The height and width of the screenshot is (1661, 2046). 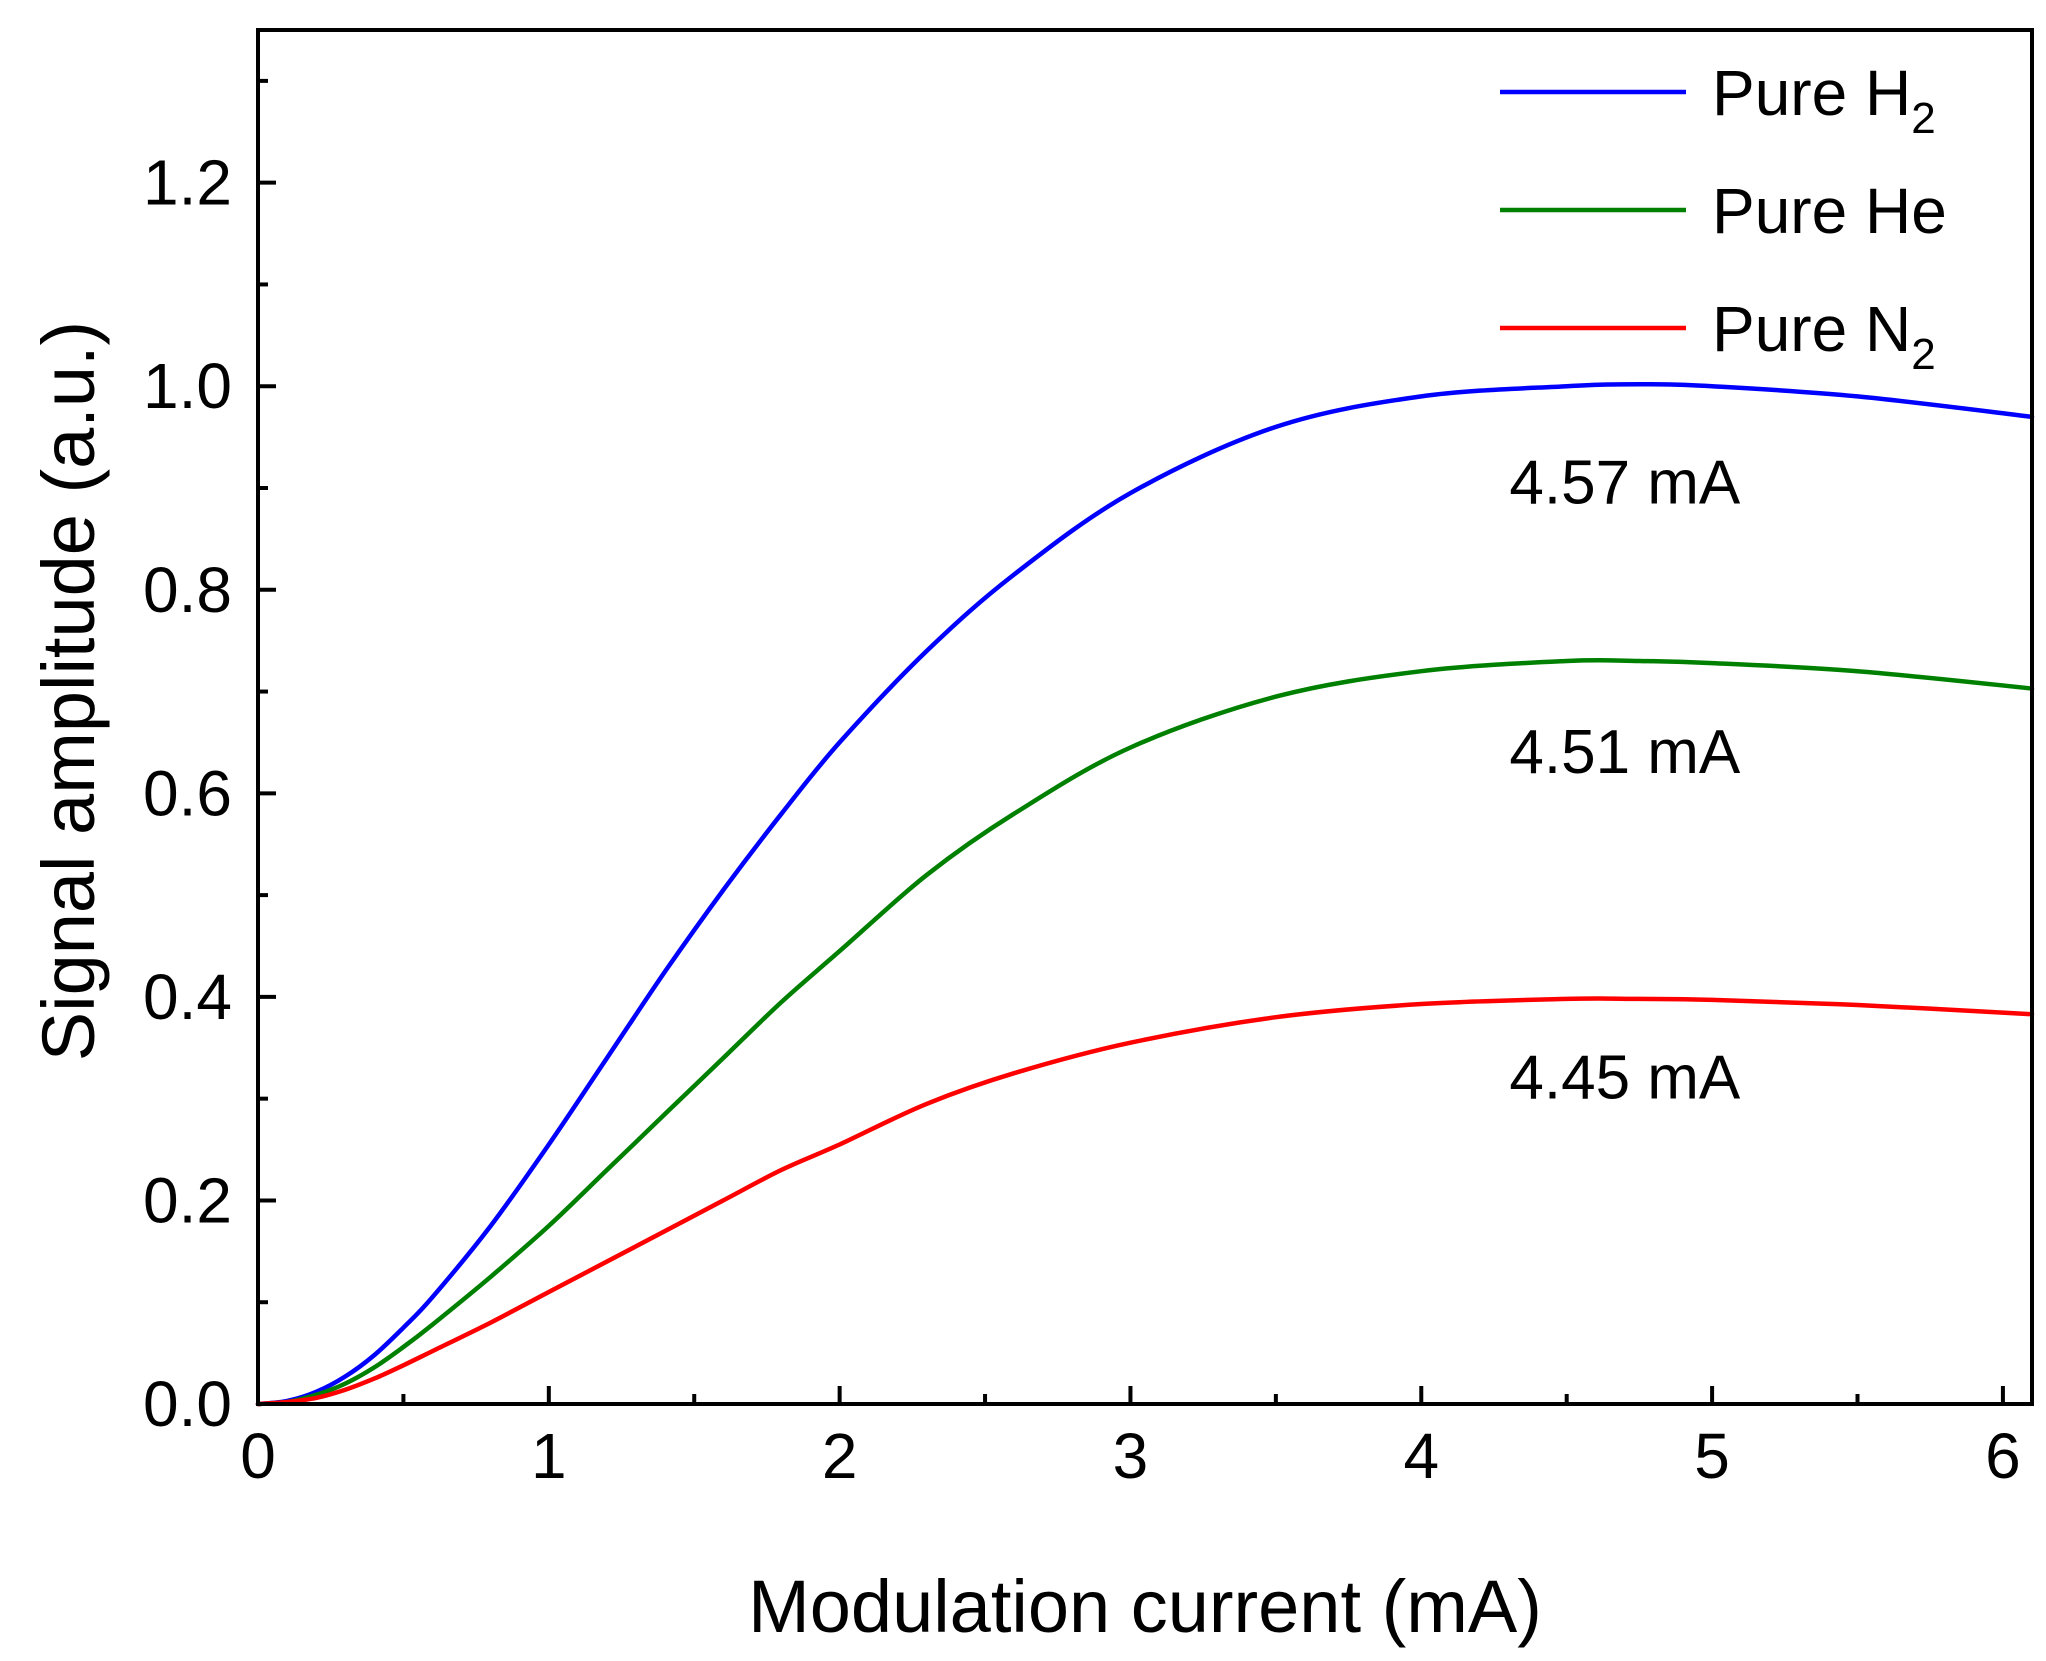 I want to click on y-axis-title: Signal amplitude (a.u.), so click(x=68, y=691).